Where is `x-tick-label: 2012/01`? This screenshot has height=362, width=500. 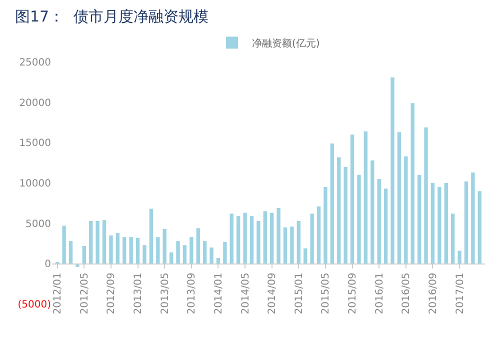 x-tick-label: 2012/01 is located at coordinates (58, 293).